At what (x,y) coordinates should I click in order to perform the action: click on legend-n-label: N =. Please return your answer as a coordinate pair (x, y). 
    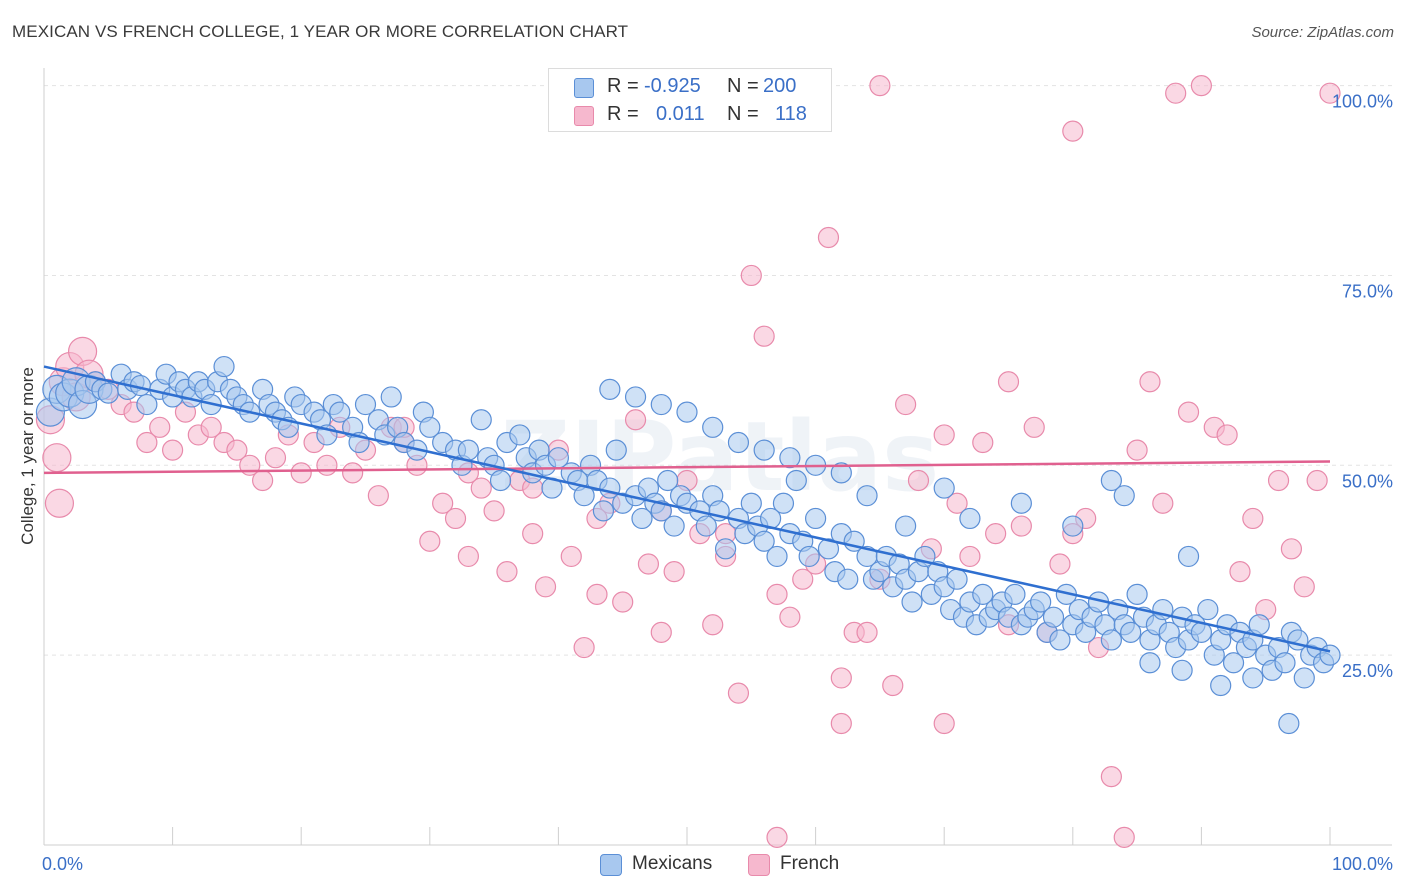
    Looking at the image, I should click on (743, 114).